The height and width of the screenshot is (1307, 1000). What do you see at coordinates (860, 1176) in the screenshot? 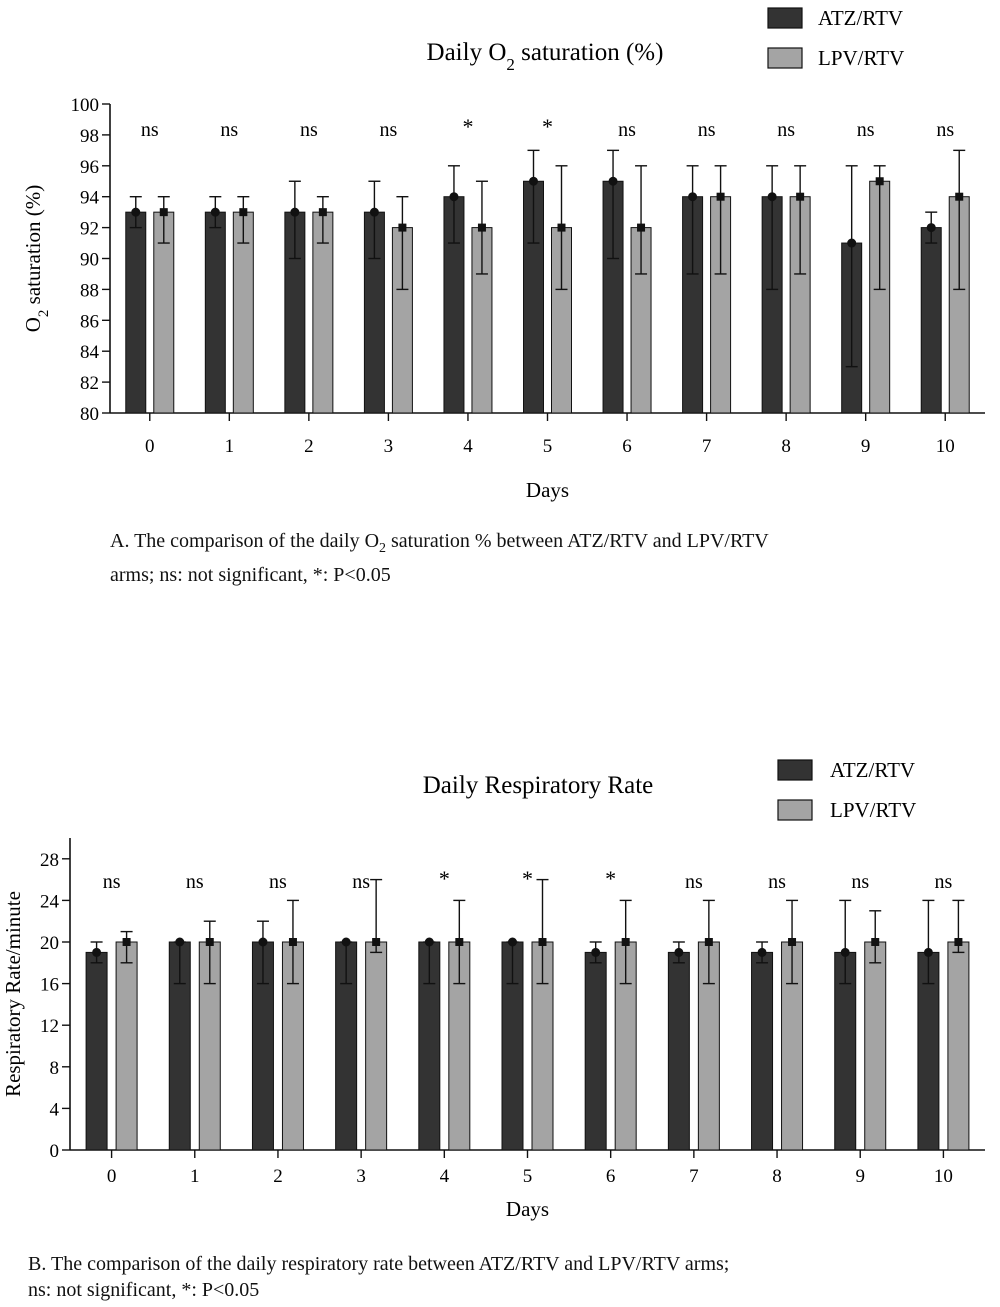
I see `x-tick-label: 9` at bounding box center [860, 1176].